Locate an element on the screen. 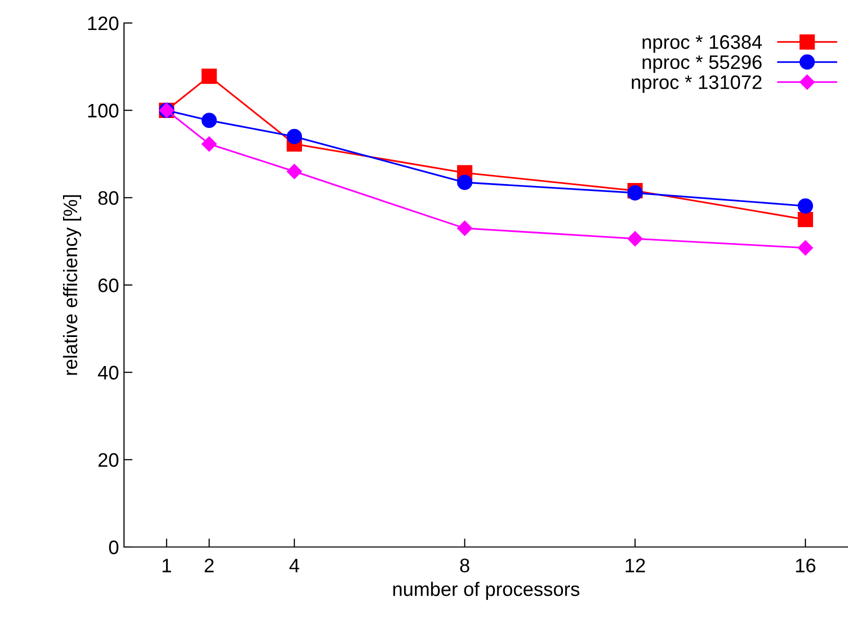  x-tick-label: 8 is located at coordinates (465, 565).